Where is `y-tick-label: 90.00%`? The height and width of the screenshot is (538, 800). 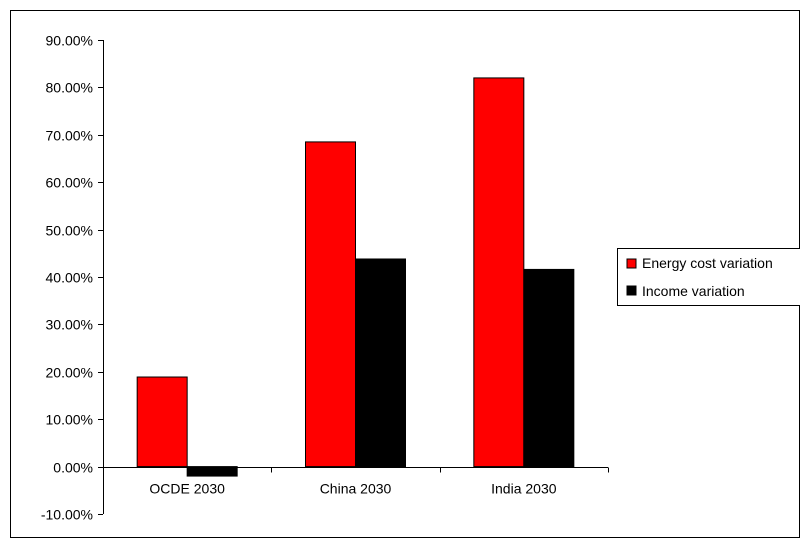
y-tick-label: 90.00% is located at coordinates (69, 41).